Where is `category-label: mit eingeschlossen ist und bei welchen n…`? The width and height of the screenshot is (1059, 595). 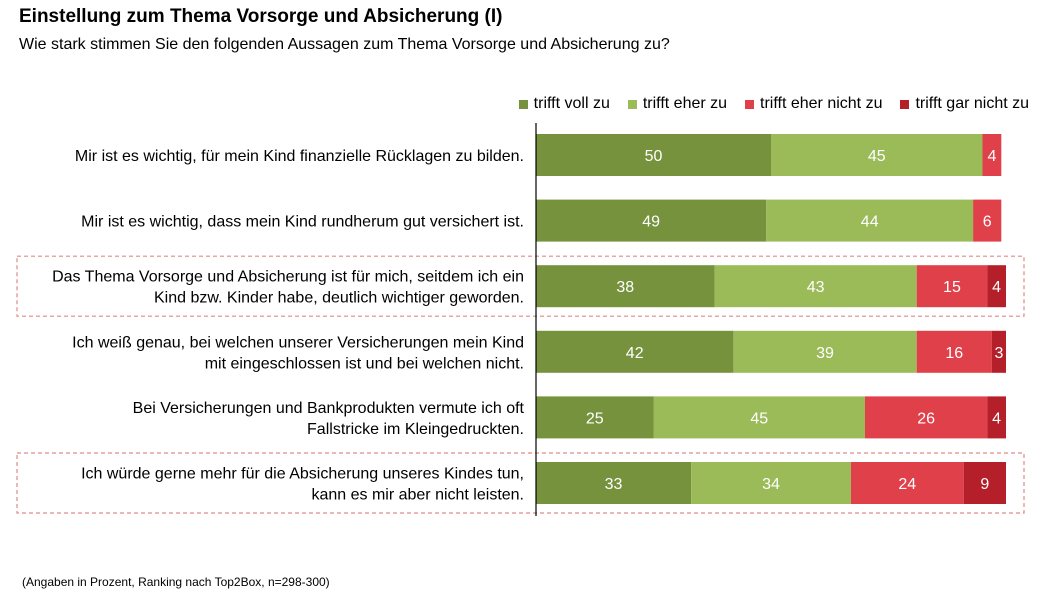 category-label: mit eingeschlossen ist und bei welchen n… is located at coordinates (364, 363).